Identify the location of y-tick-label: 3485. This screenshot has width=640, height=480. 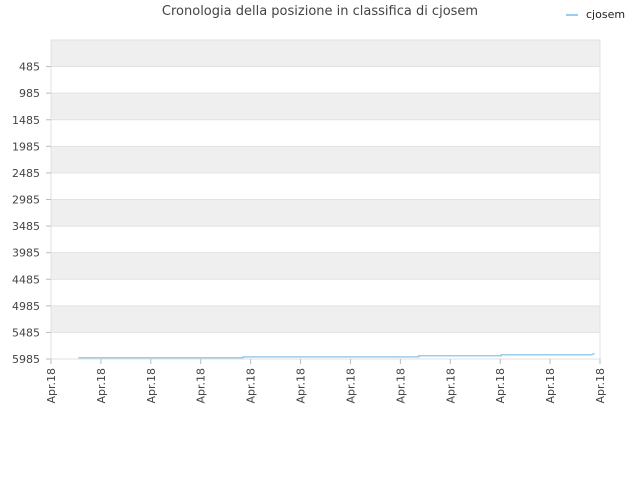
(26, 226).